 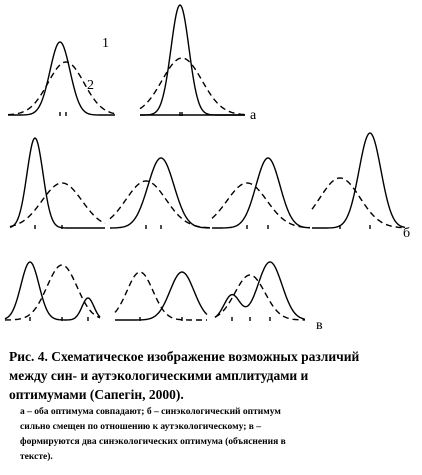 What do you see at coordinates (105, 43) in the screenshot?
I see `curve-label: 1` at bounding box center [105, 43].